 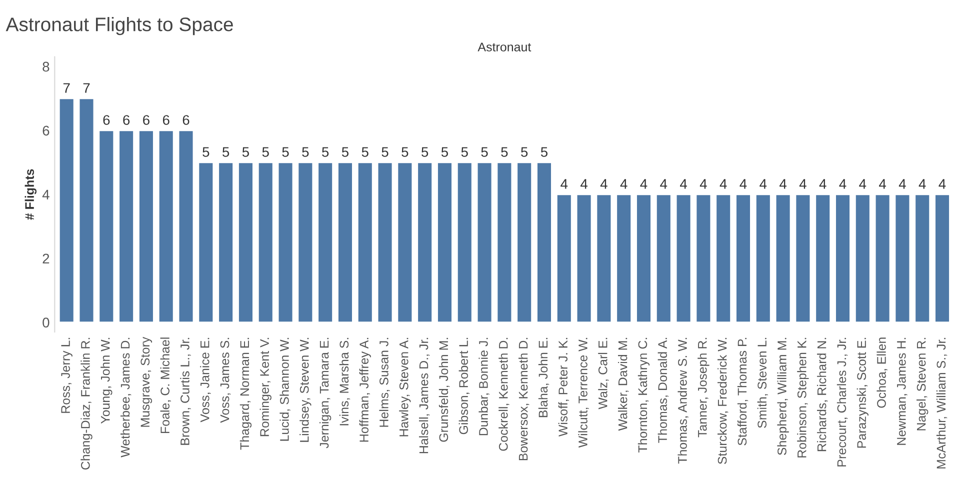 I want to click on x-tick-label: Dunbar, Bonnie J., so click(x=484, y=387).